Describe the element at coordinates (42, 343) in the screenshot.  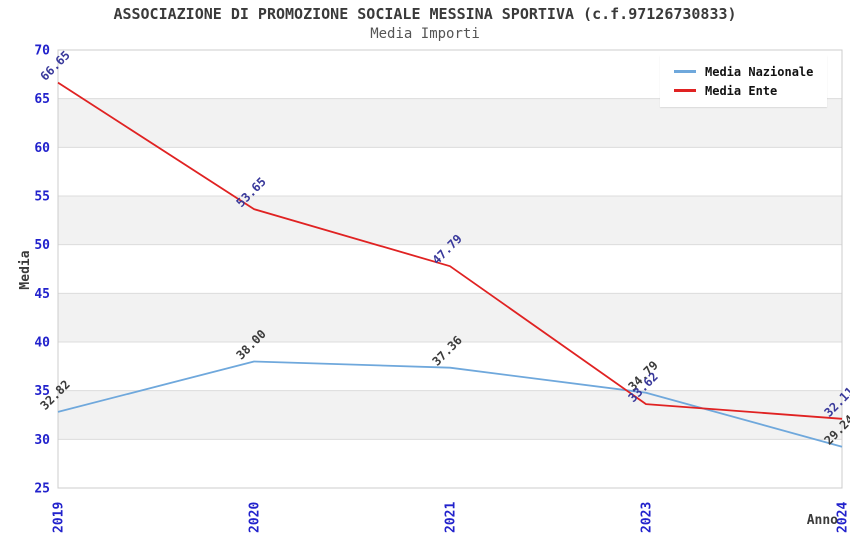
I see `y-tick-label: 40` at that location.